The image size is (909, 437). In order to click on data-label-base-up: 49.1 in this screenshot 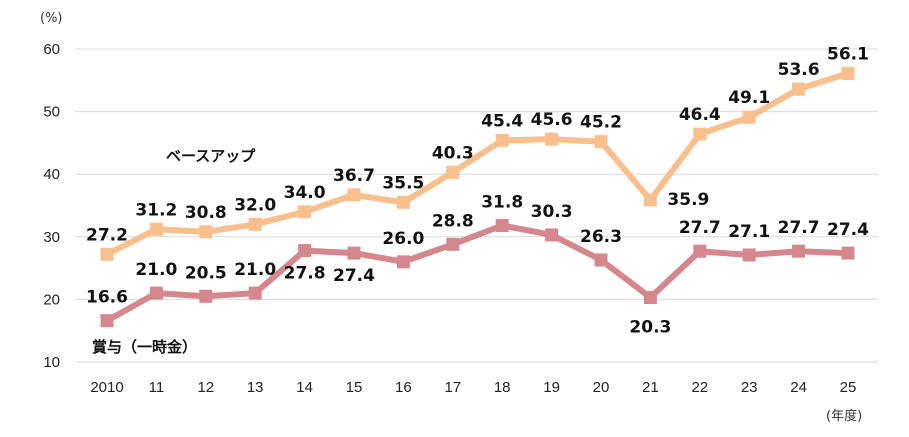, I will do `click(749, 98)`.